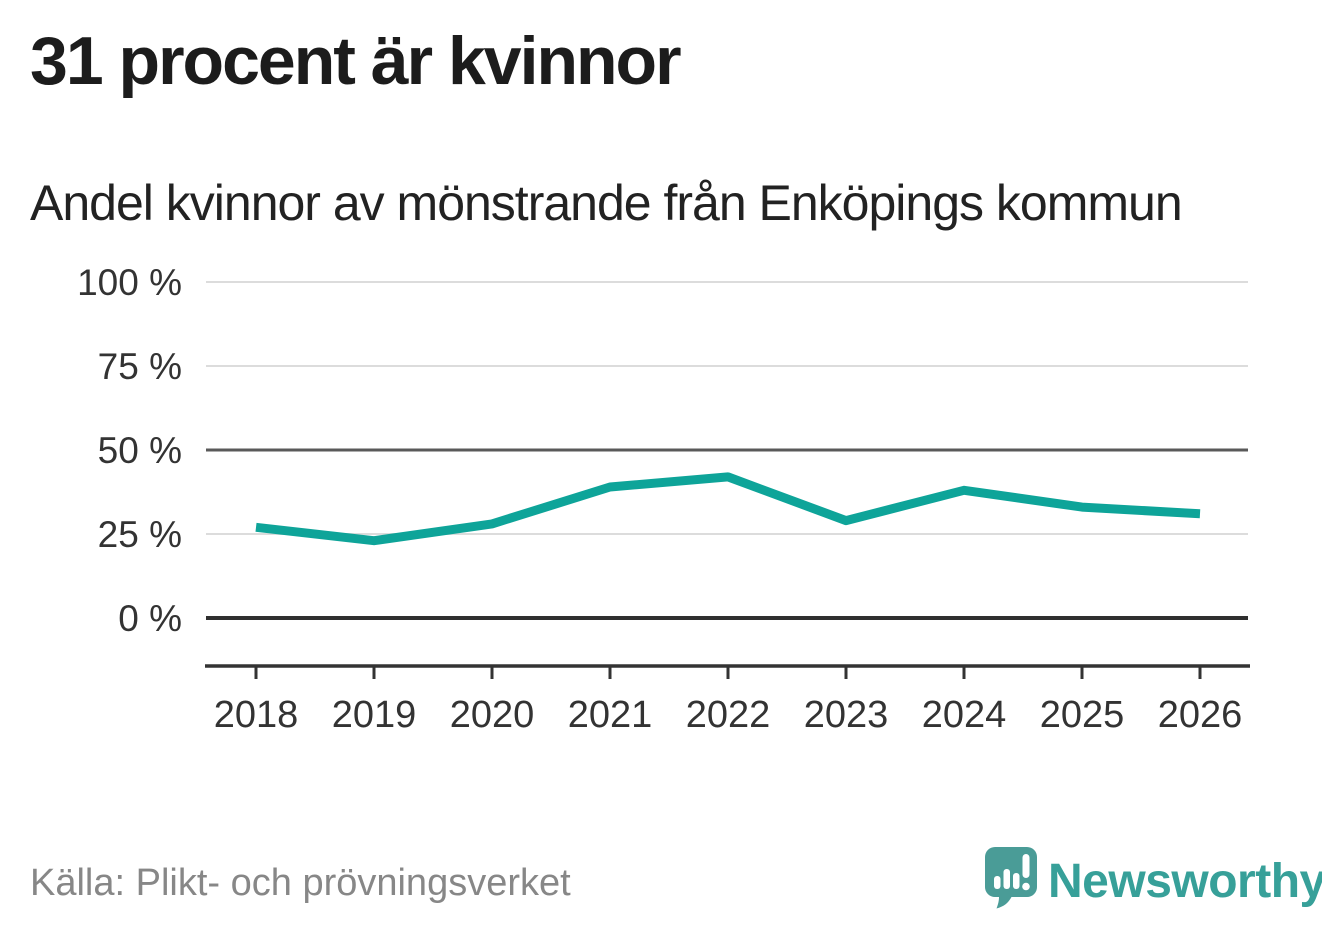 This screenshot has height=939, width=1322. What do you see at coordinates (1011, 878) in the screenshot?
I see `newsworthy-speech-bubble-icon` at bounding box center [1011, 878].